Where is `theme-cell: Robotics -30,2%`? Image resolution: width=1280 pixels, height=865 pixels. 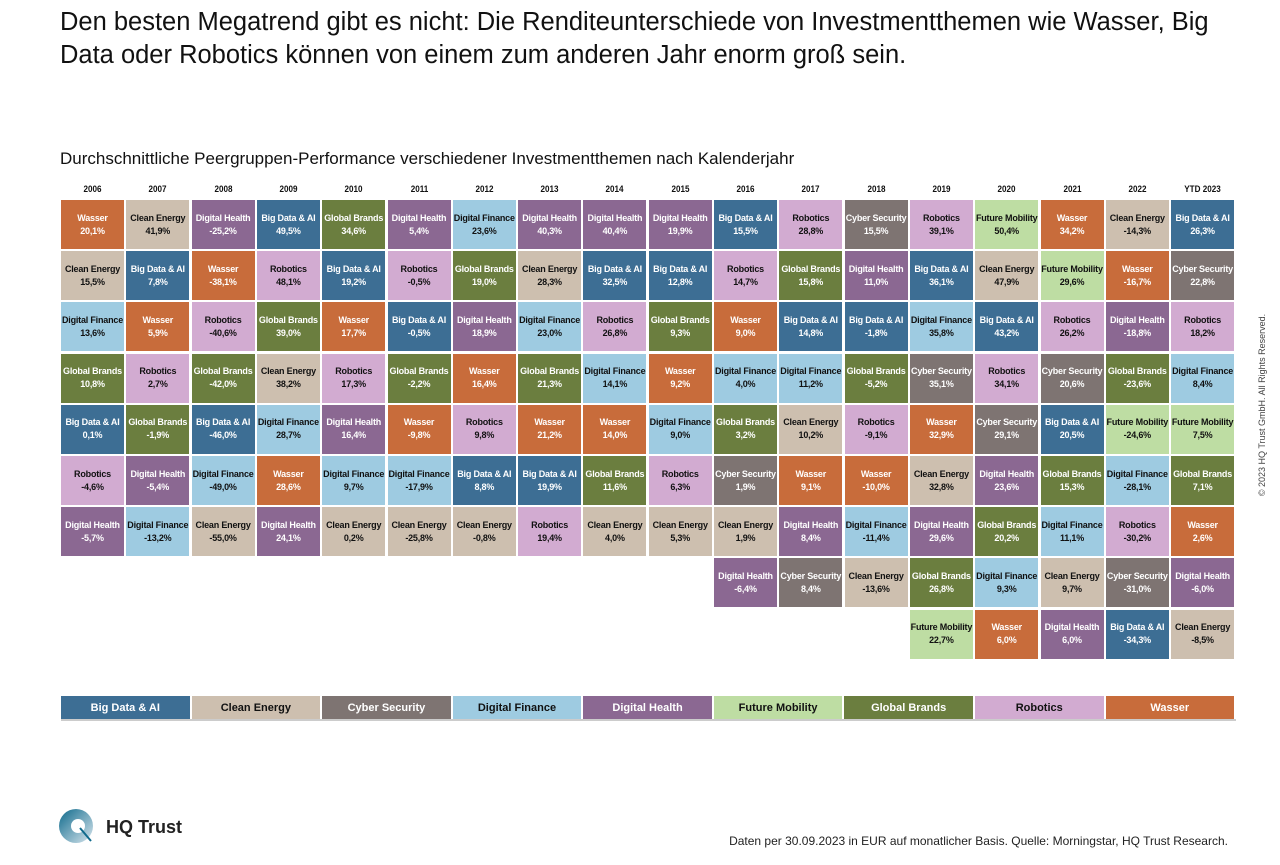 theme-cell: Robotics -30,2% is located at coordinates (1137, 532).